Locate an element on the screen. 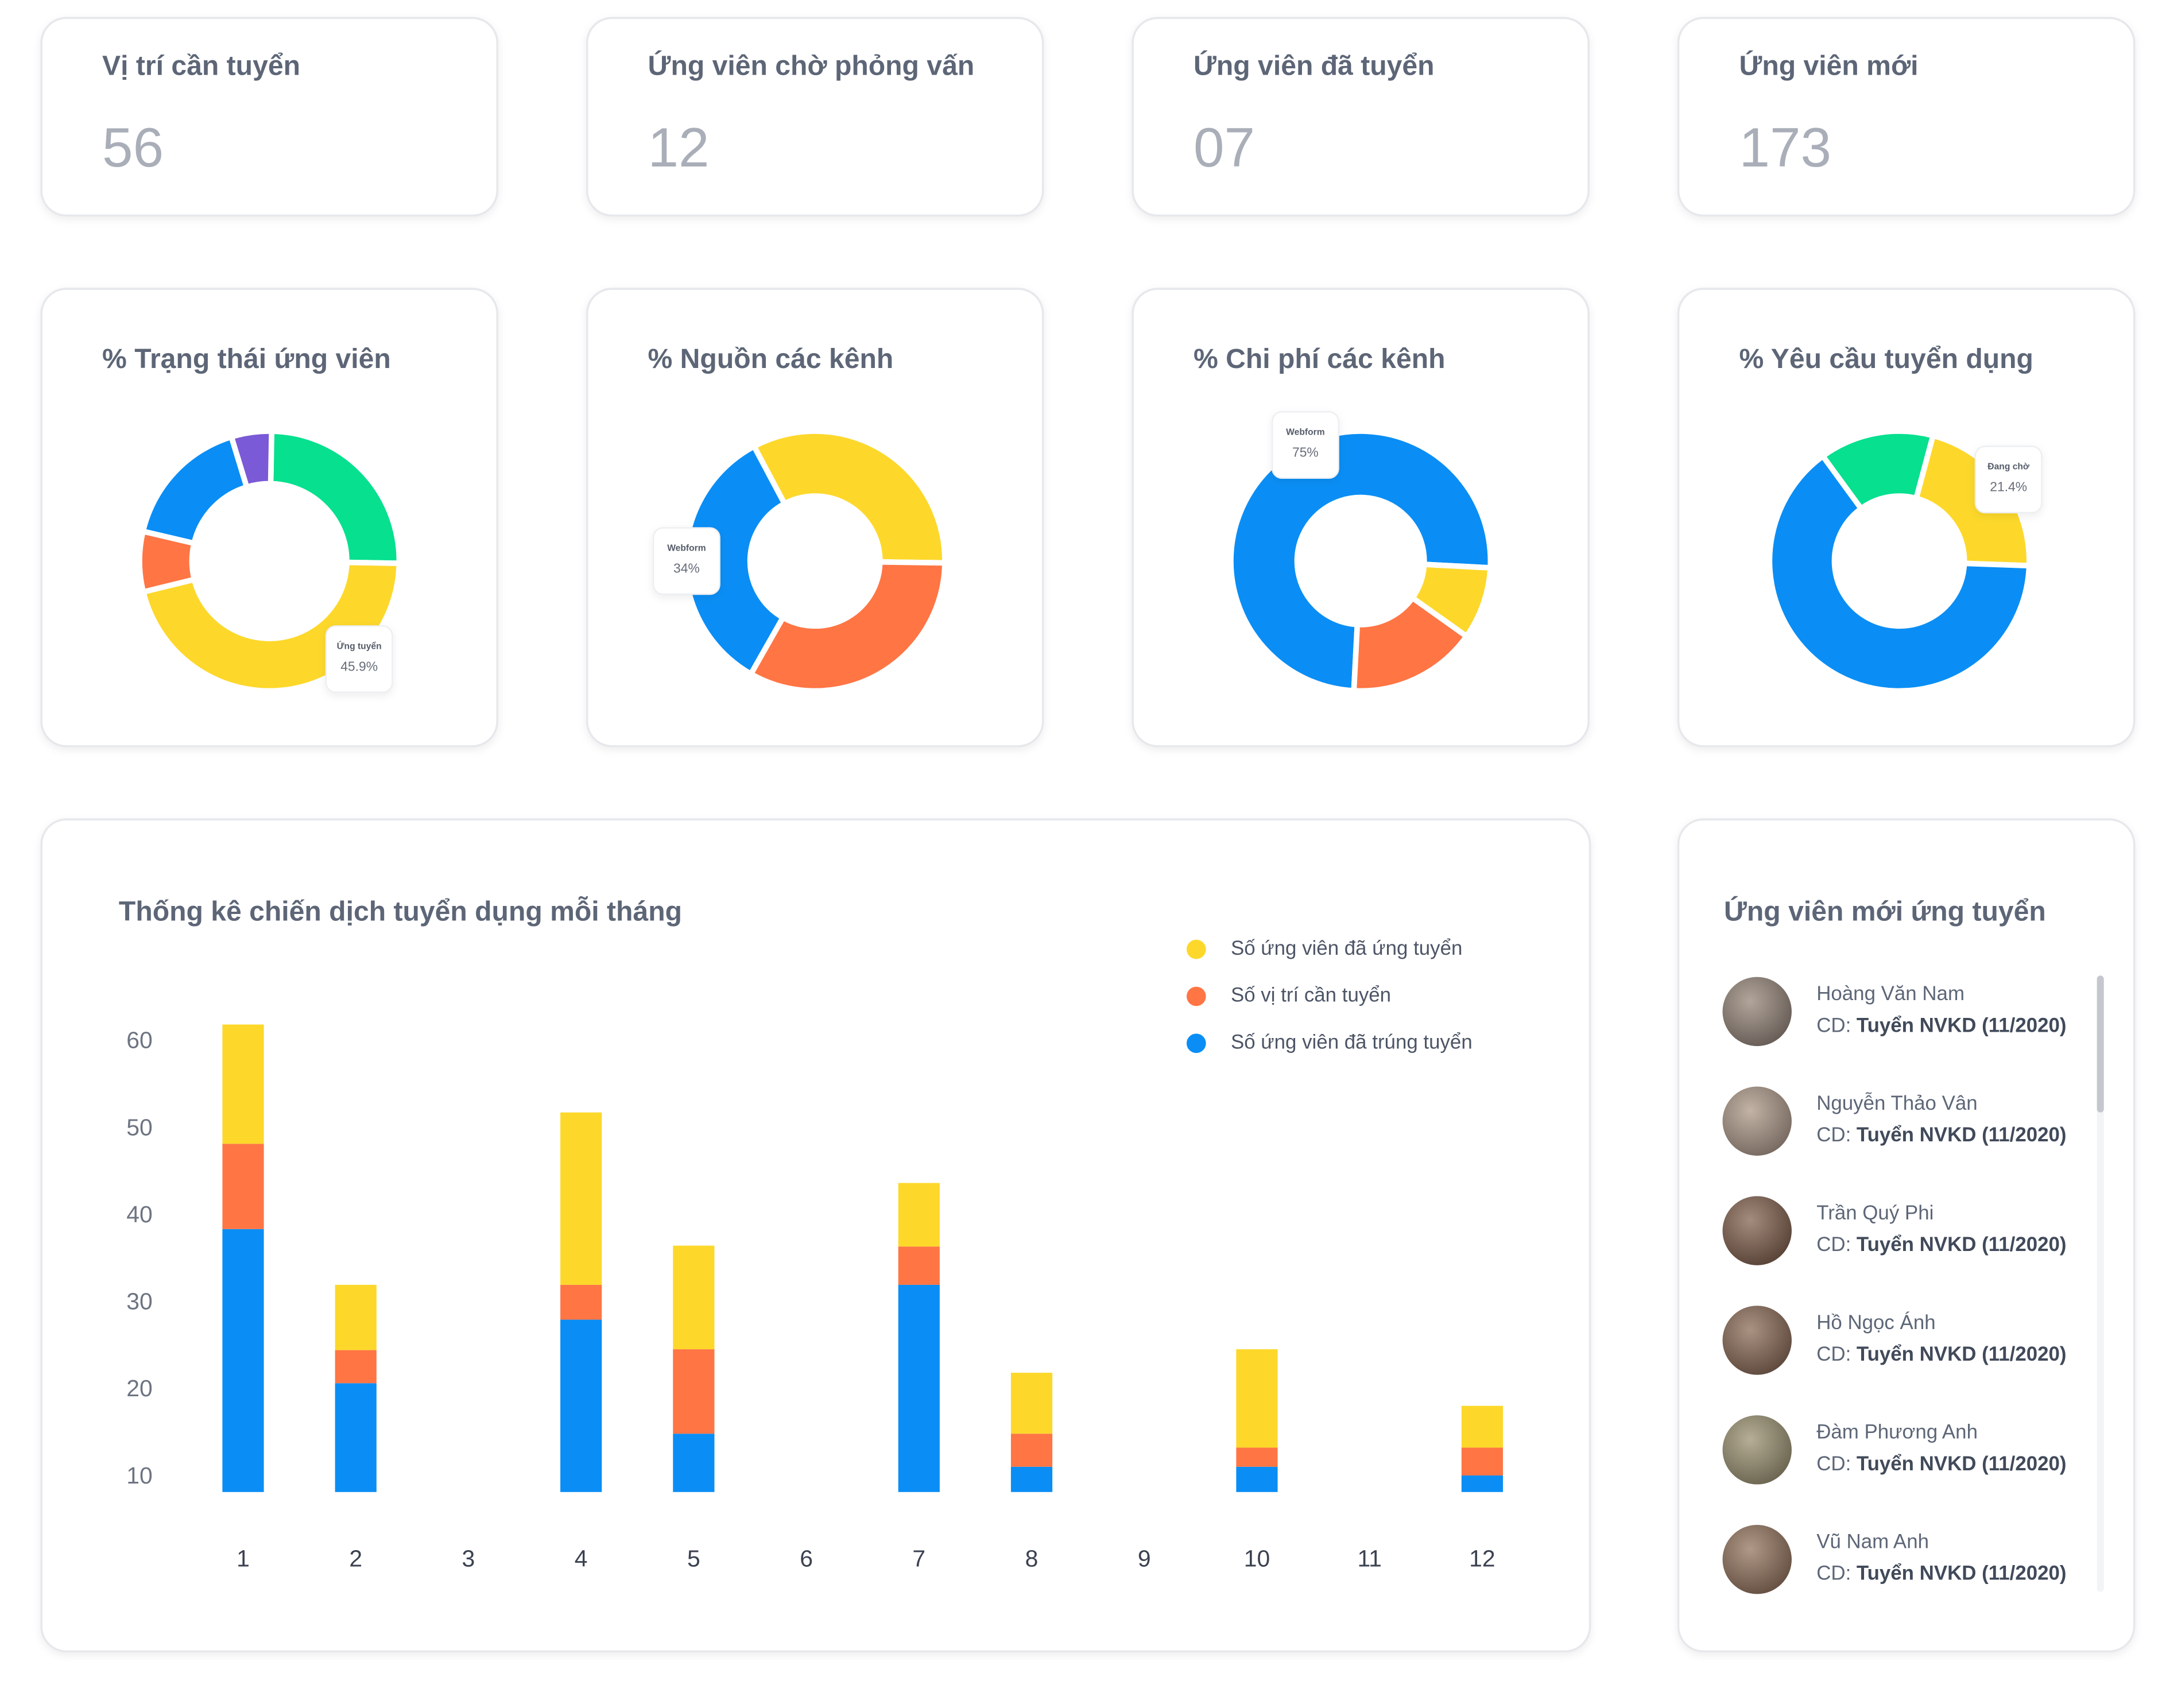 The width and height of the screenshot is (2166, 1708). x-tick-label: 12 is located at coordinates (1482, 1558).